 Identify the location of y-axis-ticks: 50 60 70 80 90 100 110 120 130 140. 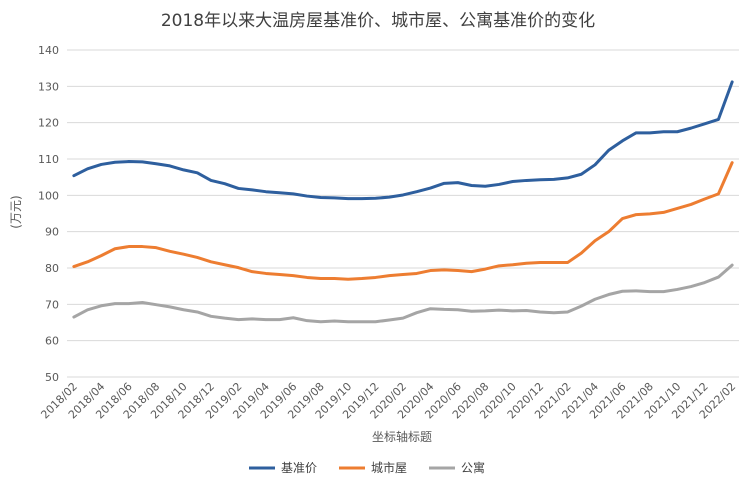
(48, 214).